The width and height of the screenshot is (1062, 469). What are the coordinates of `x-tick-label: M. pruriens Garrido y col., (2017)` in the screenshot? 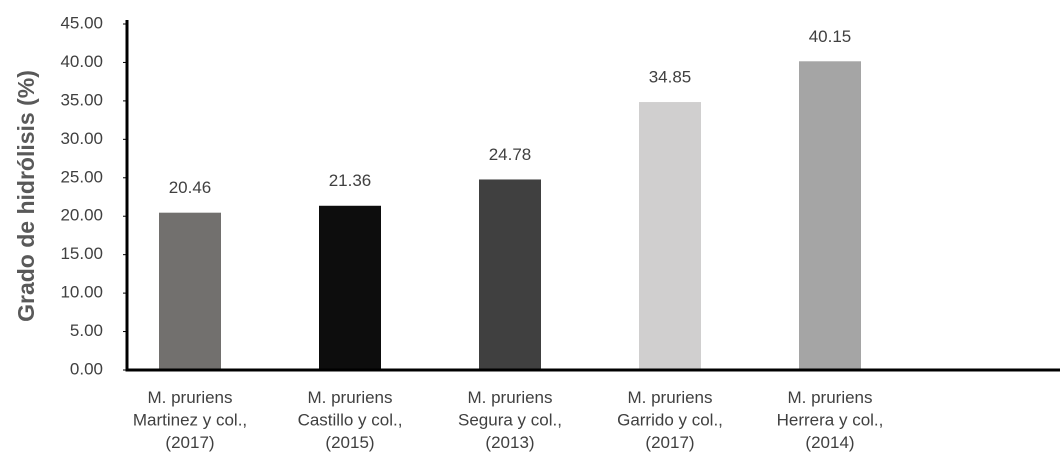 It's located at (670, 420).